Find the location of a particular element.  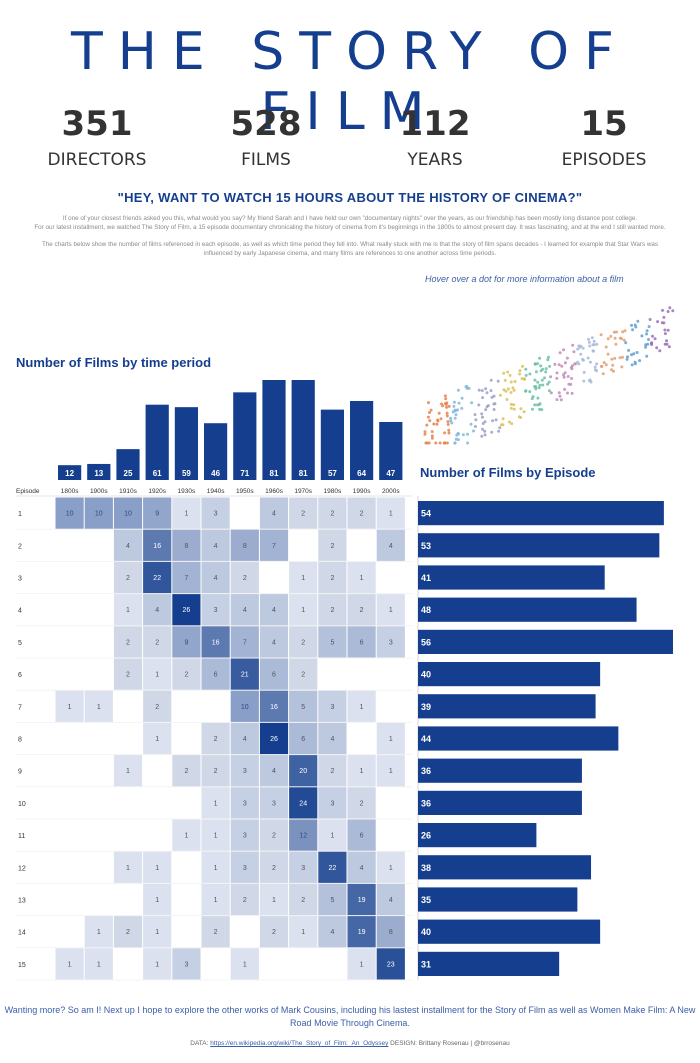

period-tick-label: 1800s is located at coordinates (70, 491).